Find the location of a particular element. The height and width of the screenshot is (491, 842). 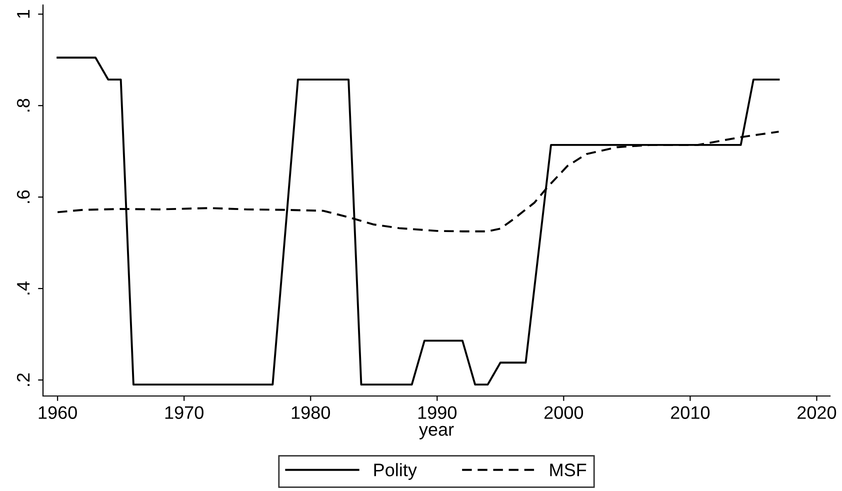

y-tick-label: .2 is located at coordinates (23, 379).